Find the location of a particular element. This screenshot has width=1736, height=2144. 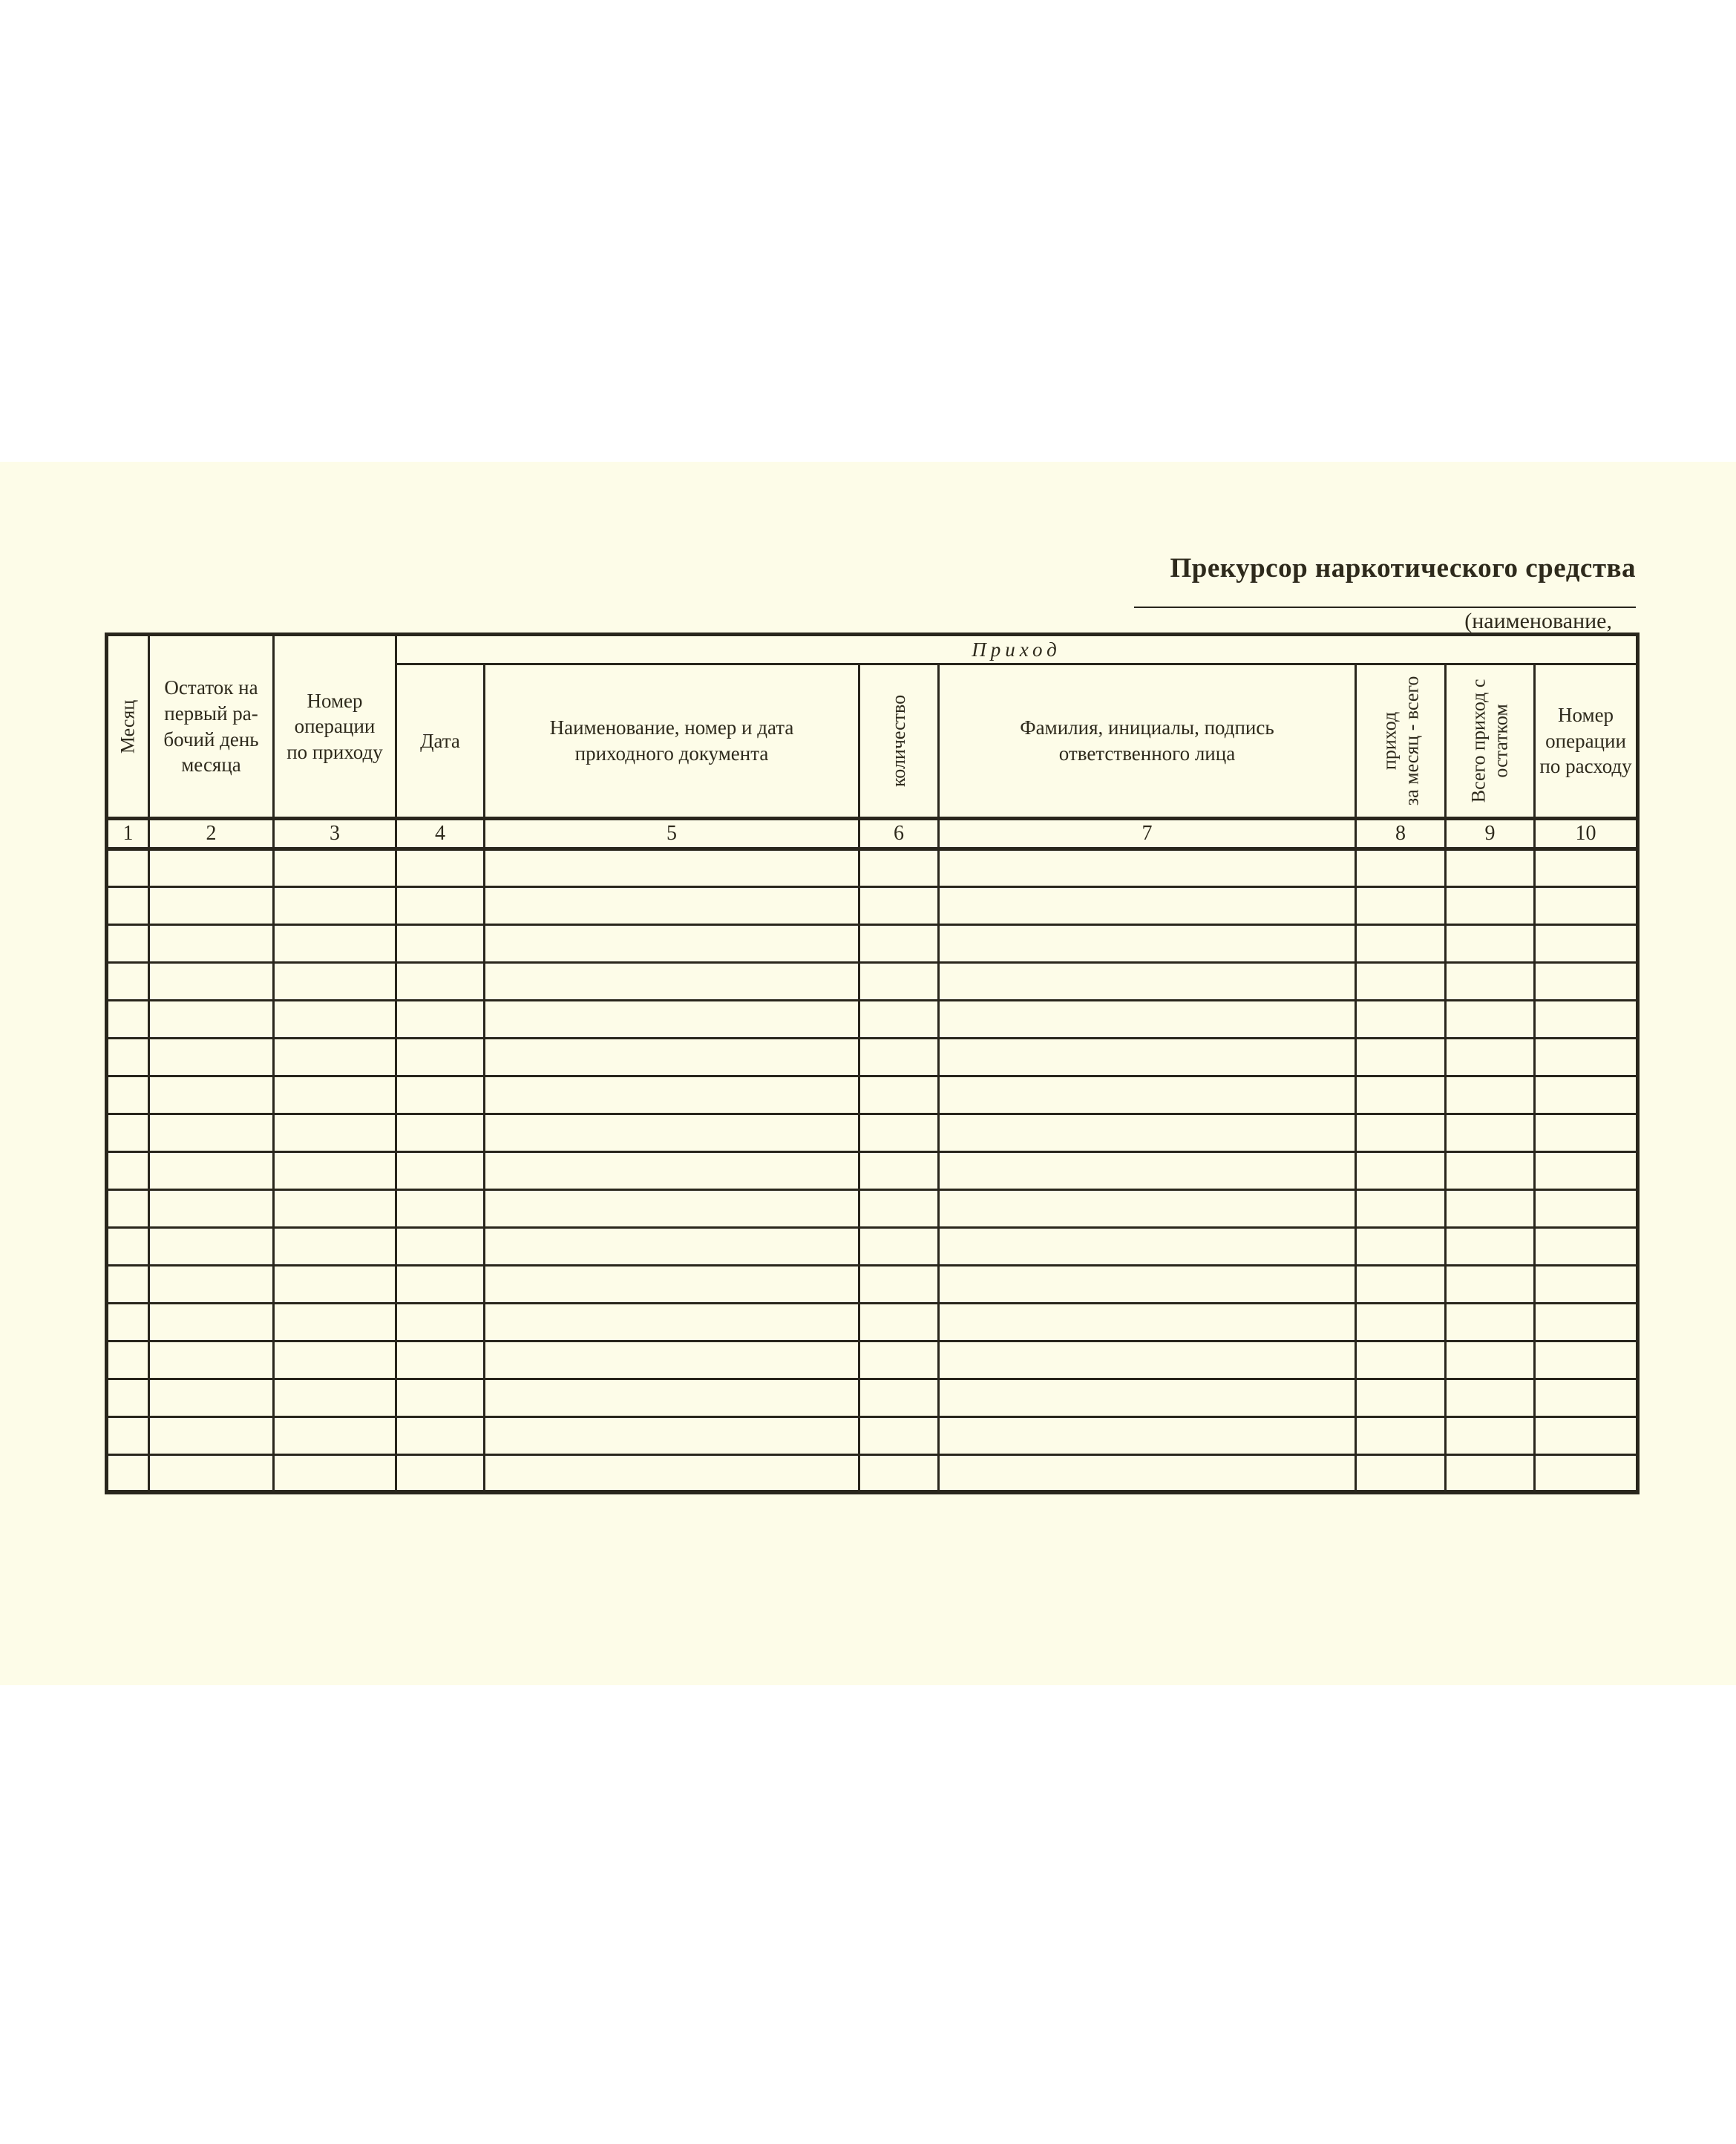

col-header-income-op-number: Номер операции по приходу is located at coordinates (334, 726).